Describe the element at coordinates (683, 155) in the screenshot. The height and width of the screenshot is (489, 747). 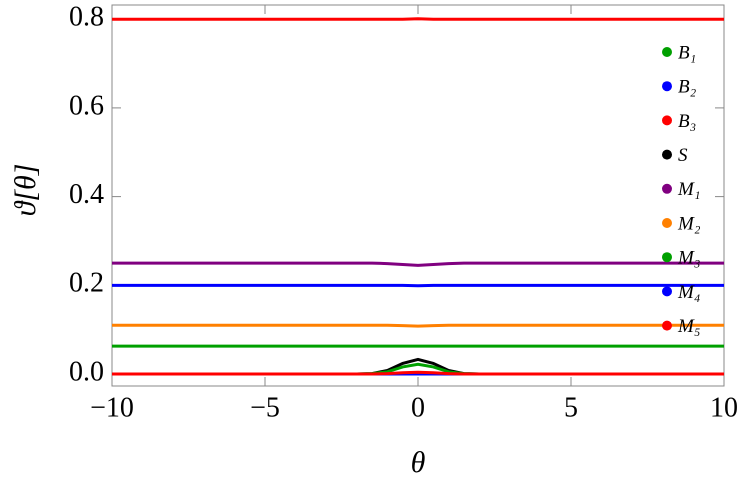
I see `legend-label: S` at that location.